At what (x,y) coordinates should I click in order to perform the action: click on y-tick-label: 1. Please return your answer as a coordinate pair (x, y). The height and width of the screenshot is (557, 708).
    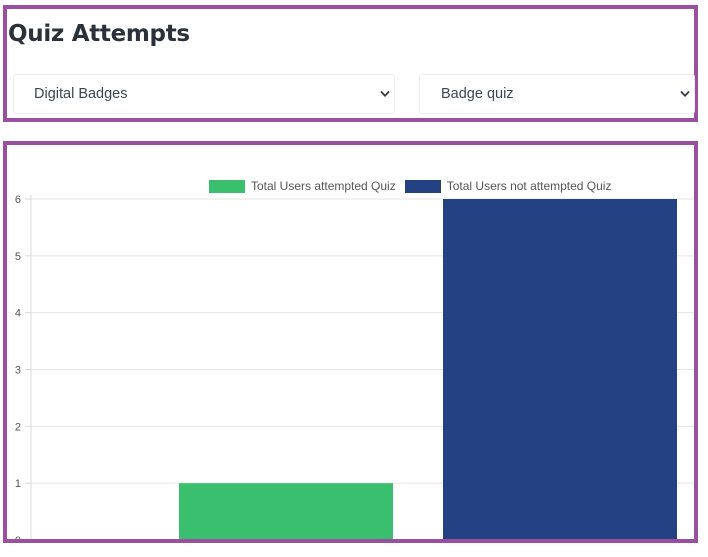
    Looking at the image, I should click on (18, 484).